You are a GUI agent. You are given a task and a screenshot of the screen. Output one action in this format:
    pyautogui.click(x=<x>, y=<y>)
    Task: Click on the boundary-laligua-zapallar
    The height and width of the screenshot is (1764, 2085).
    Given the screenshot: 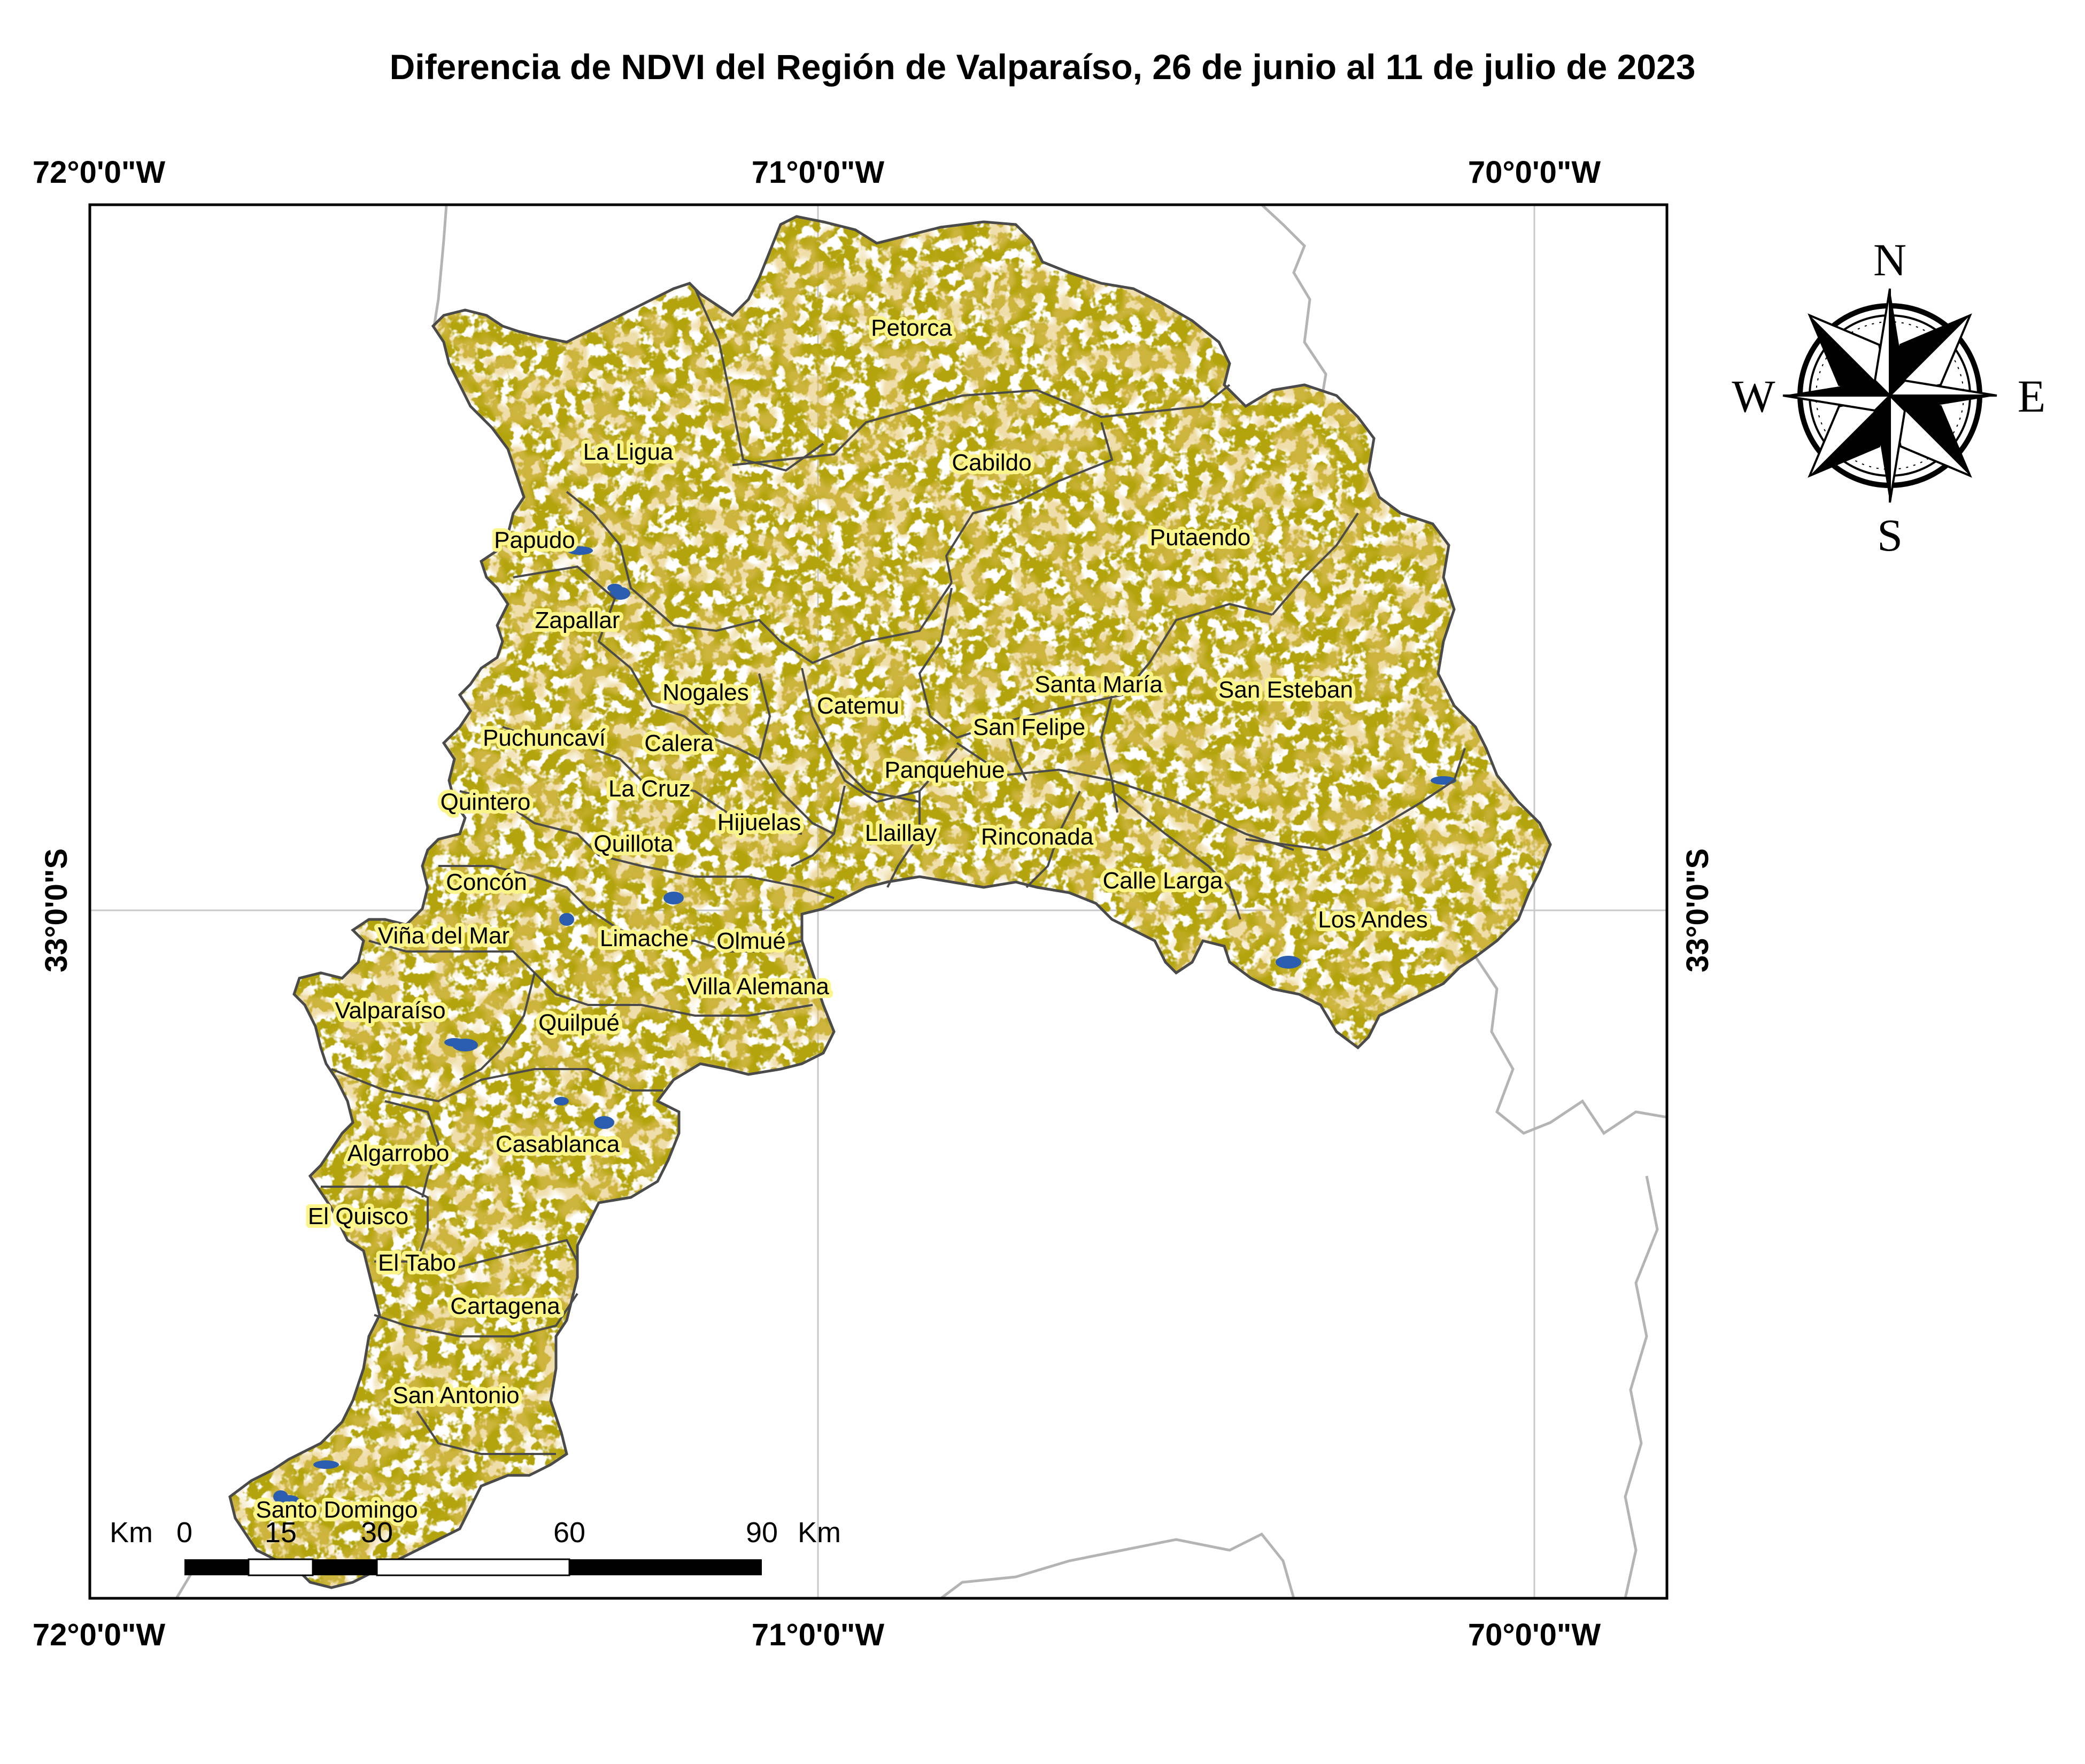 What is the action you would take?
    pyautogui.click(x=674, y=567)
    